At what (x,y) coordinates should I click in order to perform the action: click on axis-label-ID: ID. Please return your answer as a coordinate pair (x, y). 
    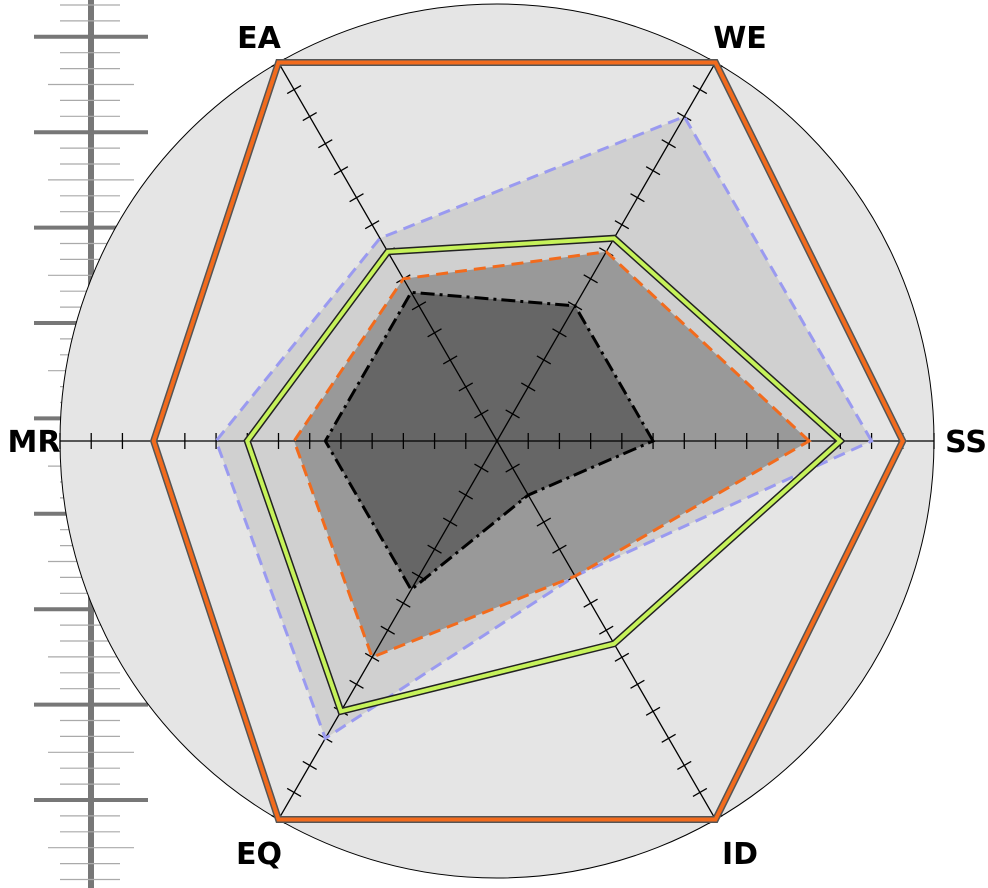
    Looking at the image, I should click on (740, 854).